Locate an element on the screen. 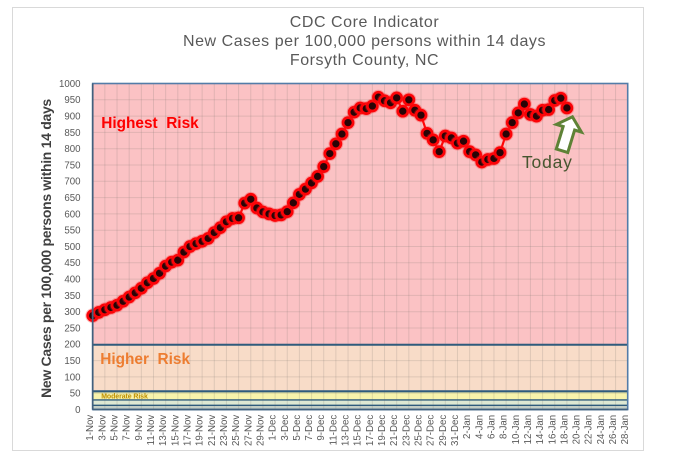 Image resolution: width=682 pixels, height=468 pixels. svg-text: 17-Nov is located at coordinates (187, 430).